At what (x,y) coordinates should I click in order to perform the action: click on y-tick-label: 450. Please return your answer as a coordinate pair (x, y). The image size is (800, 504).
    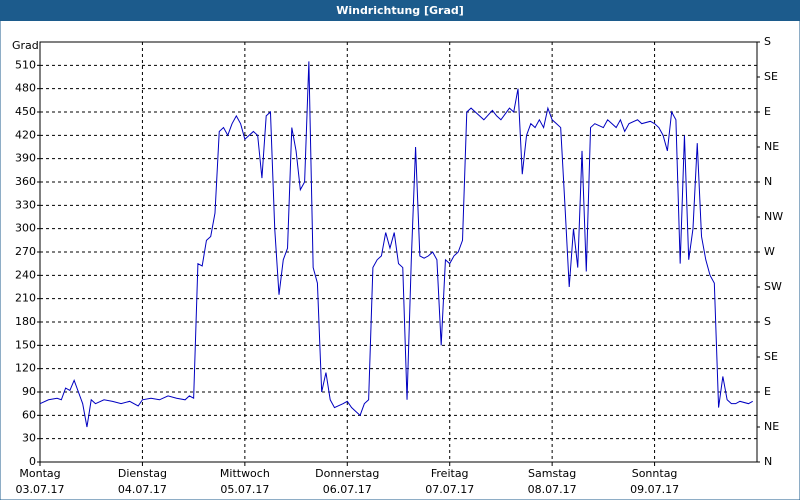
    Looking at the image, I should click on (25, 111).